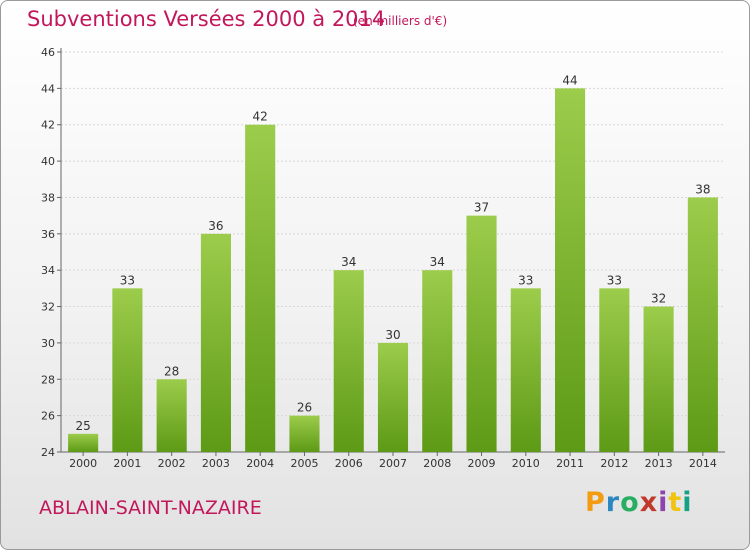 This screenshot has width=750, height=550. What do you see at coordinates (649, 502) in the screenshot?
I see `logo-letter: x` at bounding box center [649, 502].